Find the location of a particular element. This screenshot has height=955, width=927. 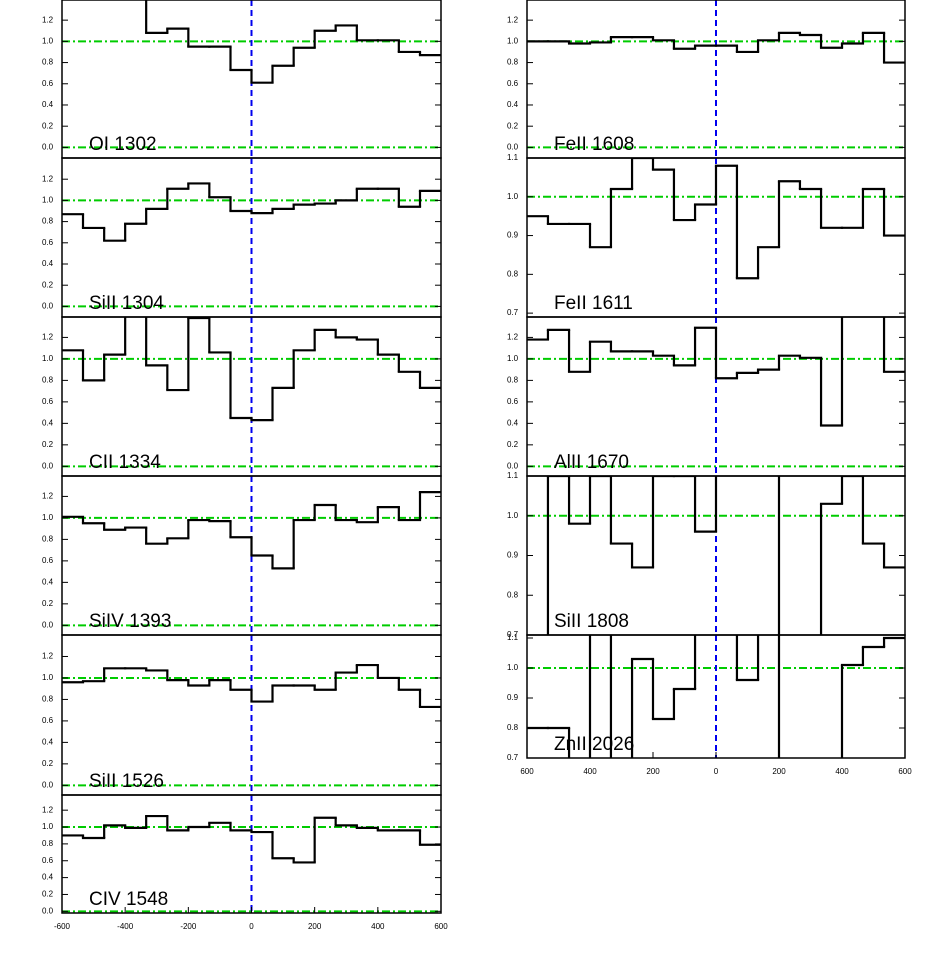

panel-label: SiII 1808 is located at coordinates (591, 621).